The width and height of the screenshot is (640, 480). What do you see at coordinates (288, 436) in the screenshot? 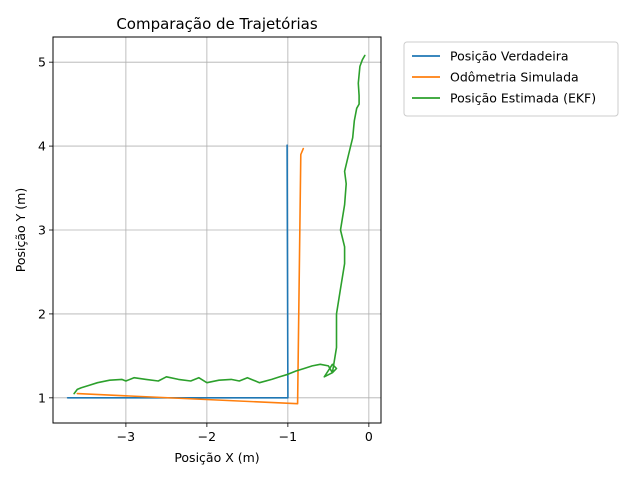
I see `x-tick-label: −1` at bounding box center [288, 436].